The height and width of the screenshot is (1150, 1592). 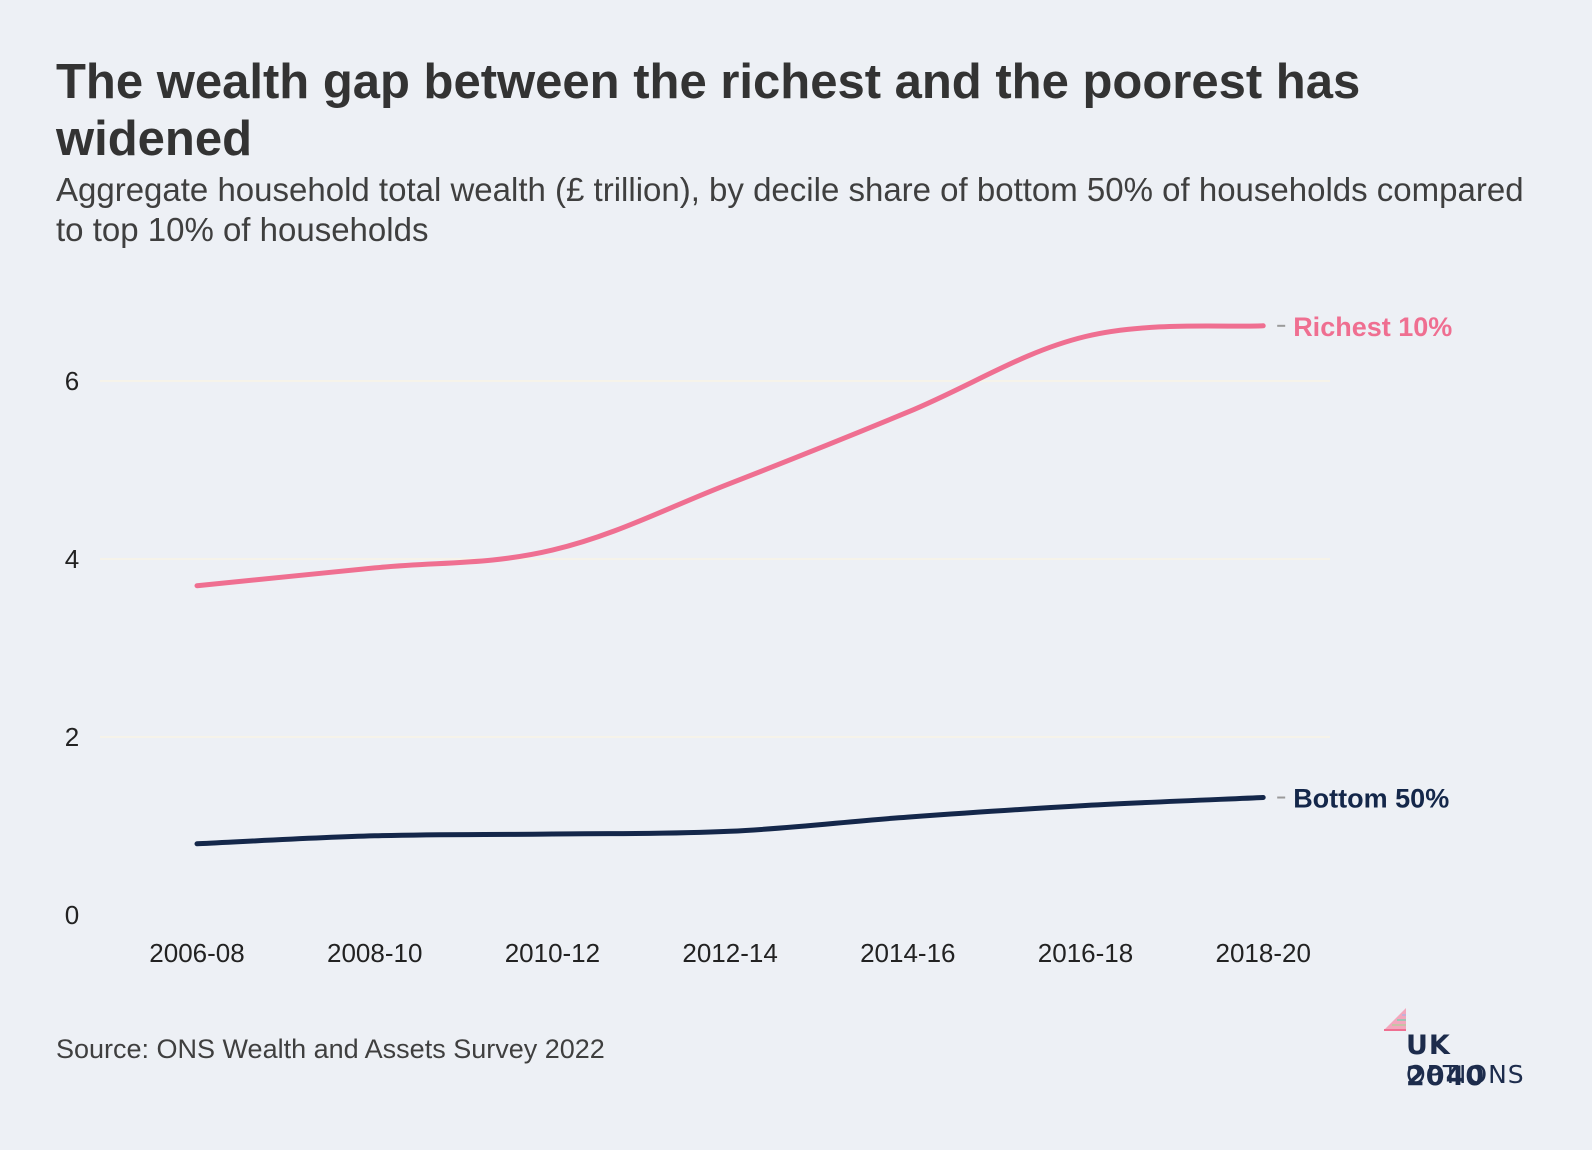 I want to click on logo-mark-icon, so click(x=1395, y=1019).